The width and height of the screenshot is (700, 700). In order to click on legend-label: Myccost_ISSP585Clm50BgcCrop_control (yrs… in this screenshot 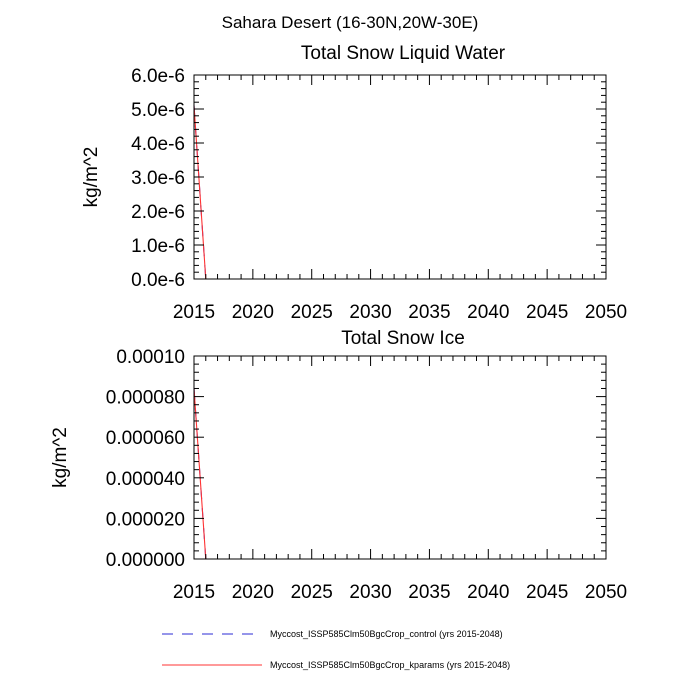, I will do `click(386, 634)`.